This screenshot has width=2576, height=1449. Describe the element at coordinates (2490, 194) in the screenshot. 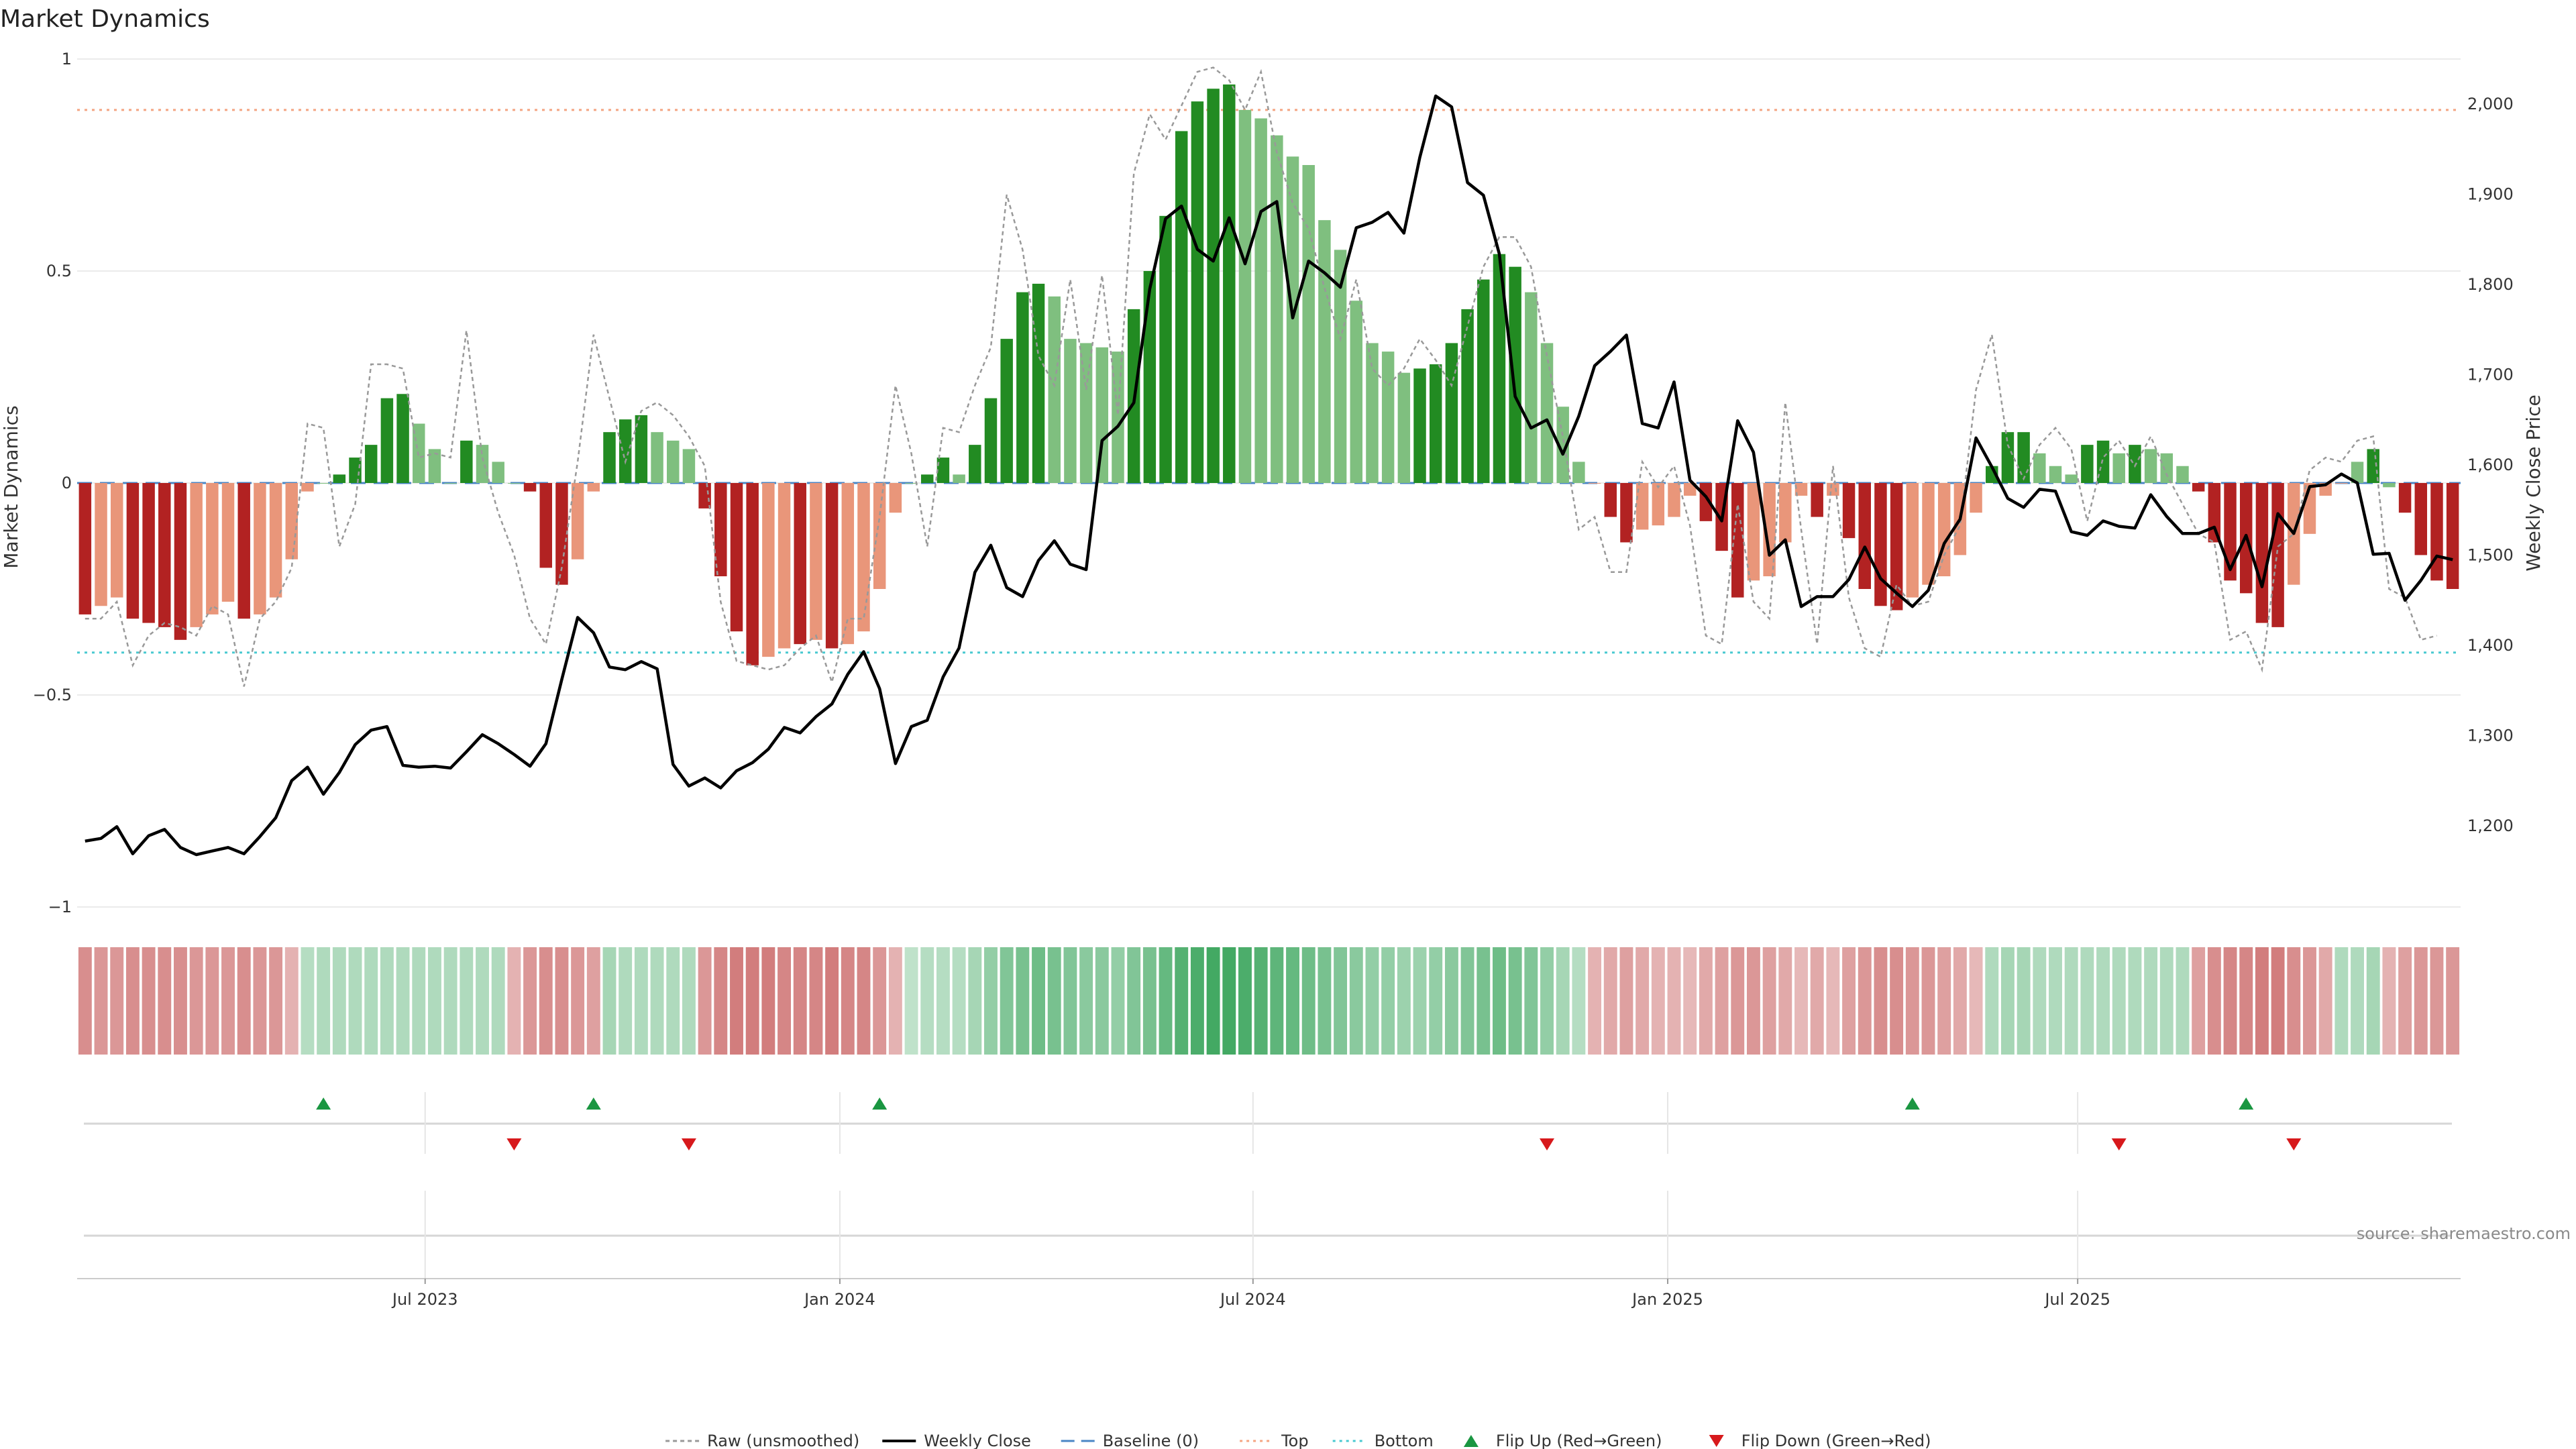

I see `y2-tick-label: 1,900` at that location.